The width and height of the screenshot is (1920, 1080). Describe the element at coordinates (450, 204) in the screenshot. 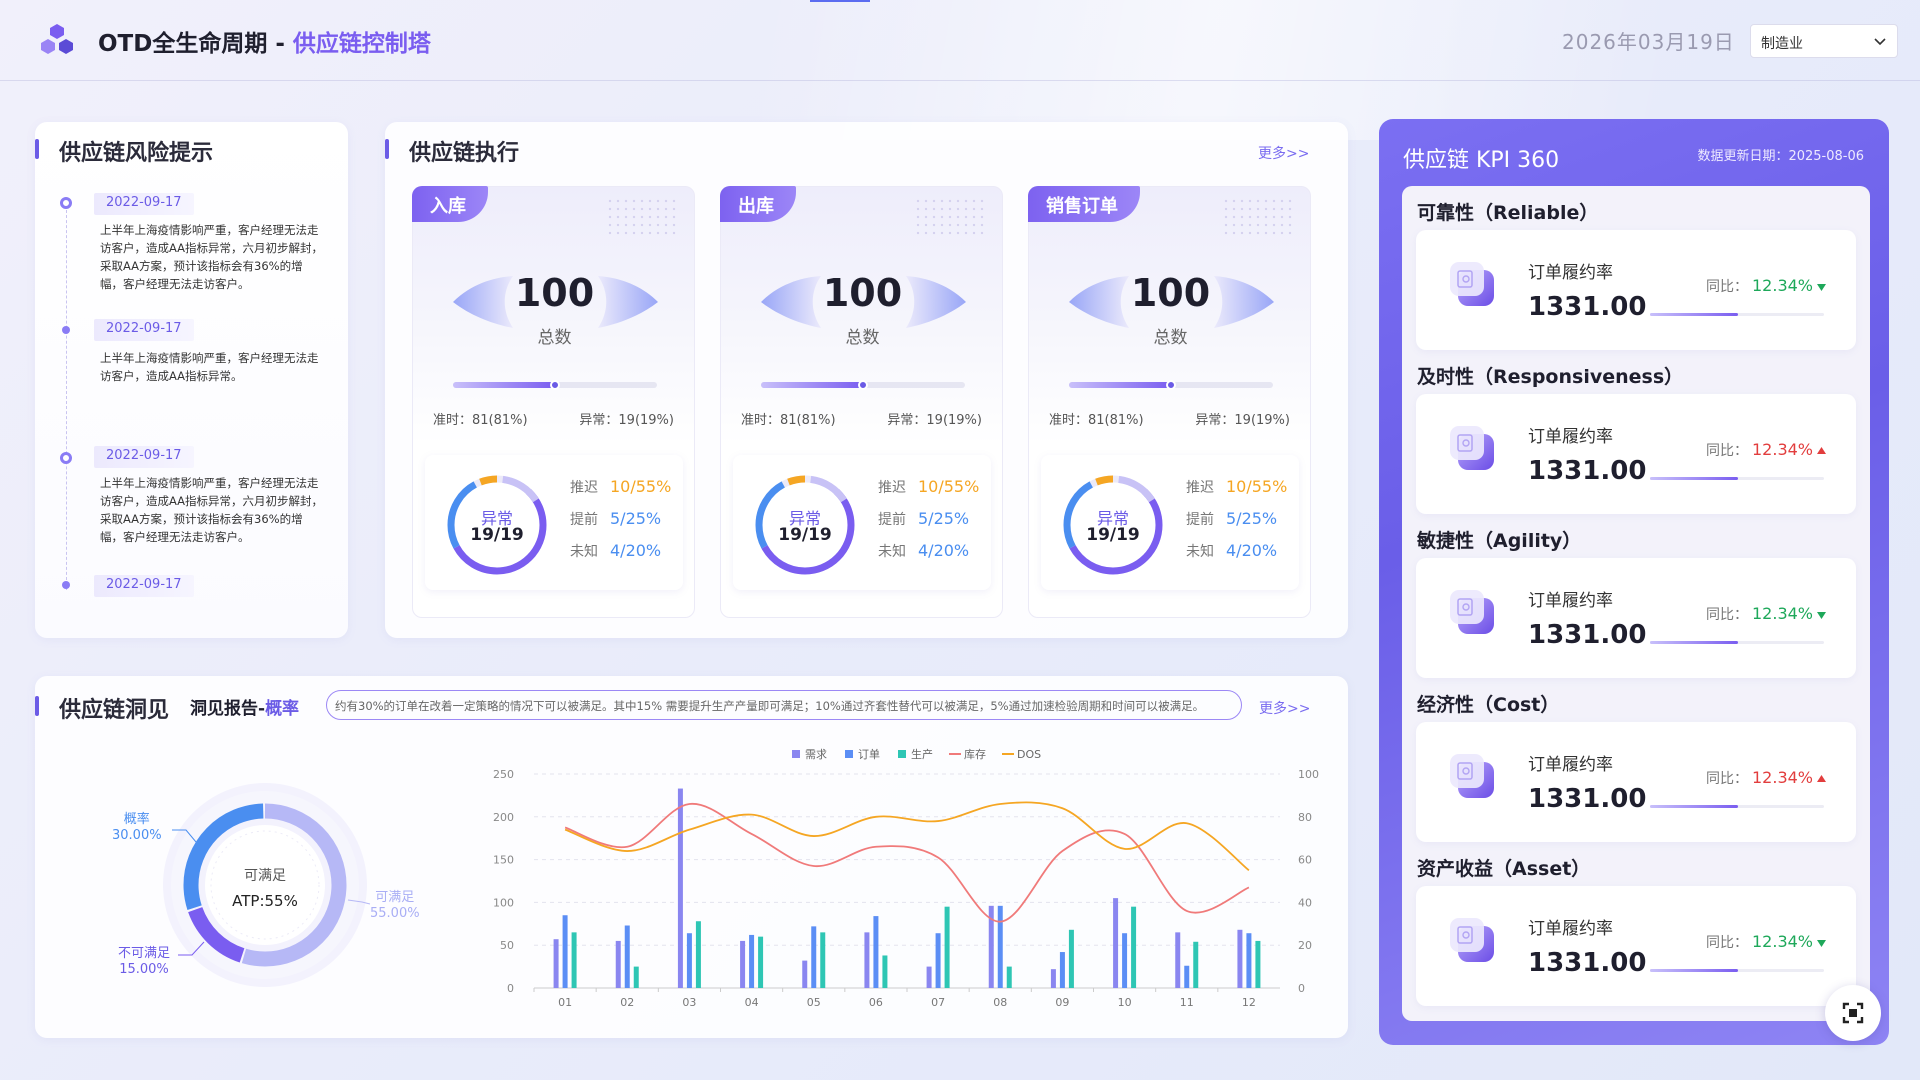

I see `exec-card-tab: 入库` at that location.